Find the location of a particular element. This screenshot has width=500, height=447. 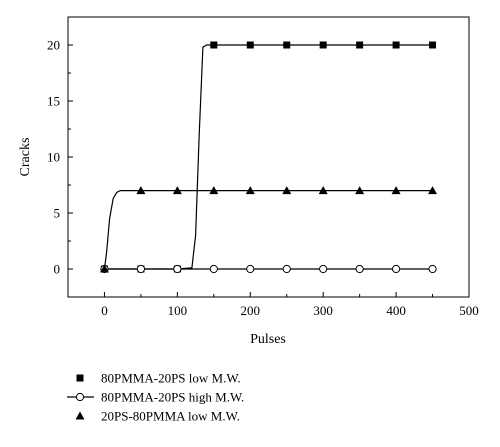

x-tick-label: 200 is located at coordinates (251, 310).